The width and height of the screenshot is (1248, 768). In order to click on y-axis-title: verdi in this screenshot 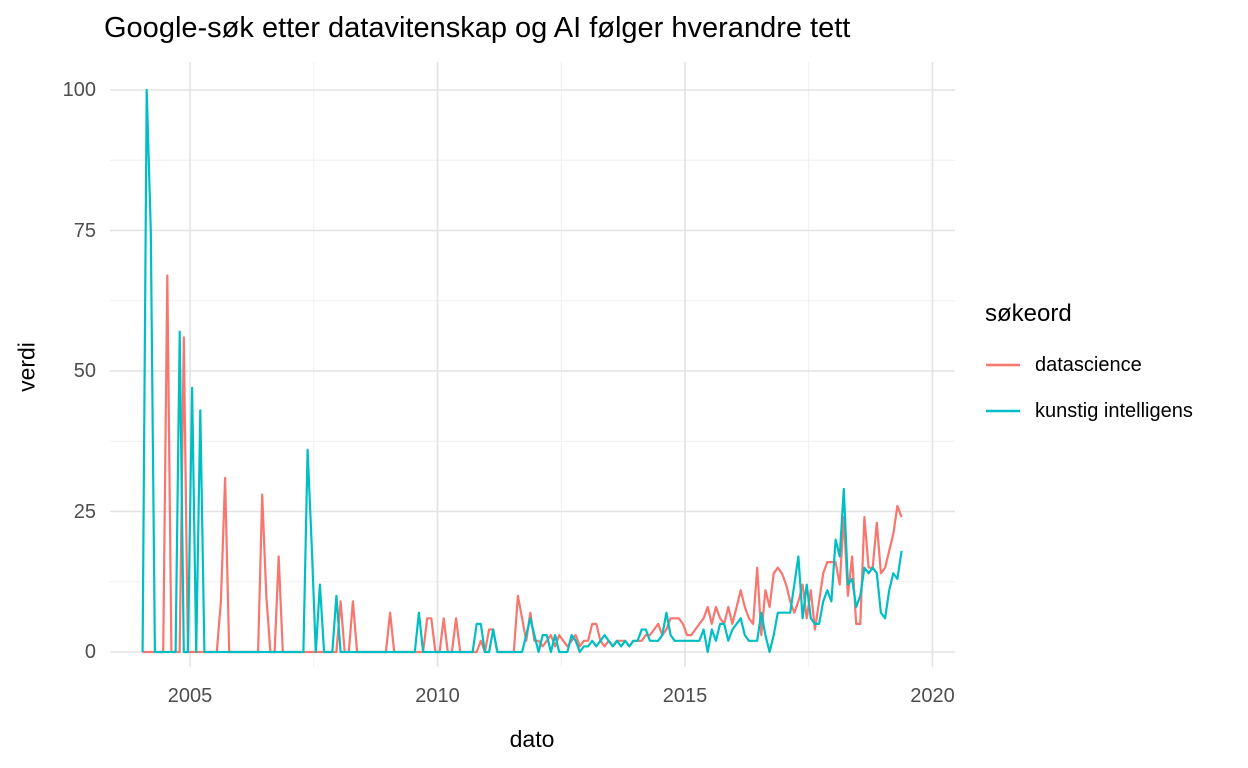, I will do `click(26, 367)`.